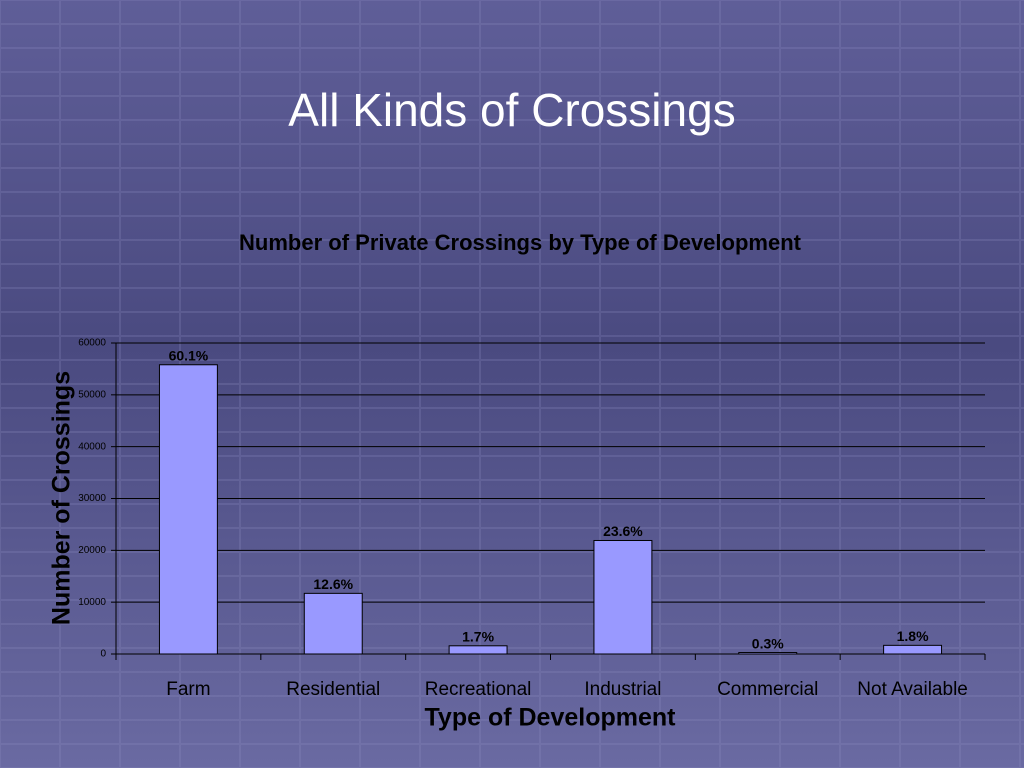  Describe the element at coordinates (511, 110) in the screenshot. I see `slide-title: All Kinds of Crossings` at that location.